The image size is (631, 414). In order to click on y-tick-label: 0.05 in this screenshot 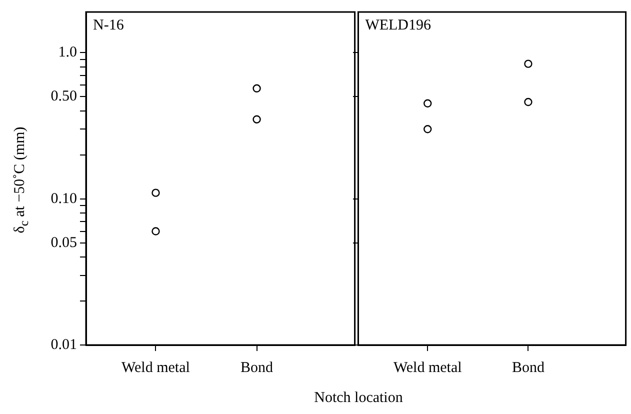, I will do `click(63, 242)`.